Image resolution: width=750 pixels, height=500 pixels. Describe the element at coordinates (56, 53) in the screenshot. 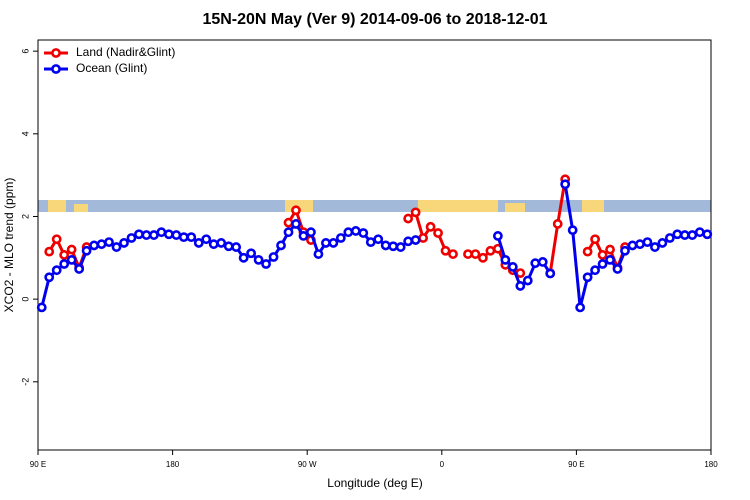

I see `legend-marker` at that location.